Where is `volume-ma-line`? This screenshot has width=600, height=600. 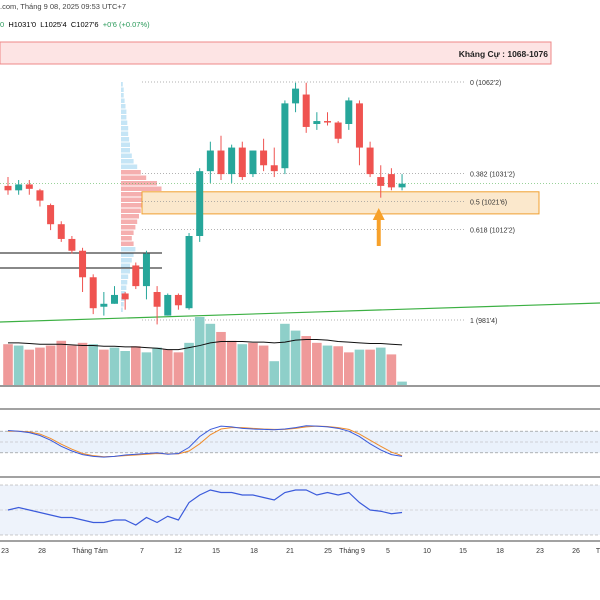 volume-ma-line is located at coordinates (205, 344).